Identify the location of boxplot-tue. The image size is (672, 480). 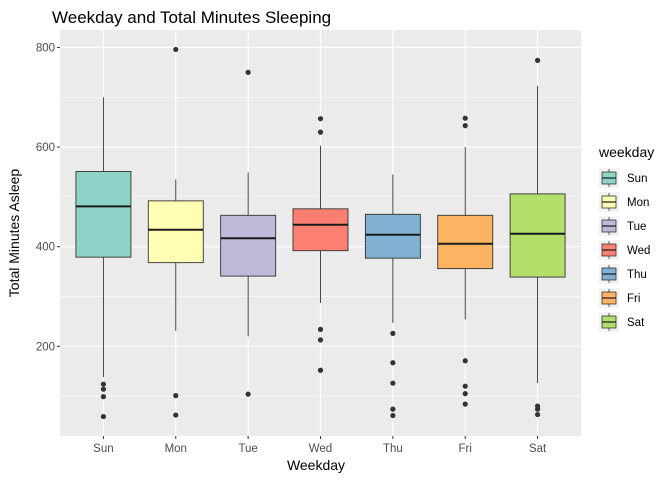
(248, 233).